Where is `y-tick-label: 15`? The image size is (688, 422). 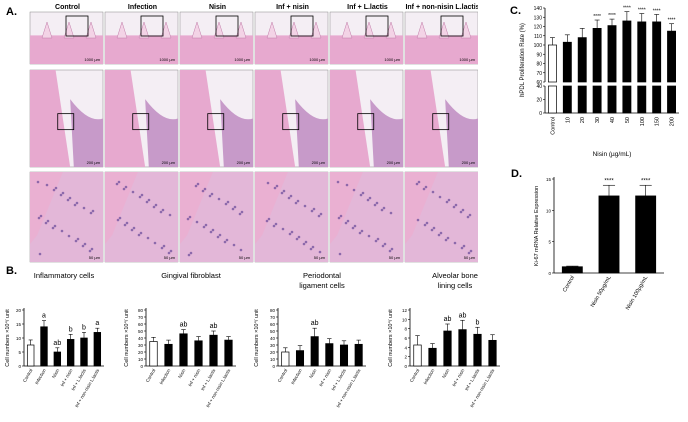 y-tick-label: 15 is located at coordinates (549, 179).